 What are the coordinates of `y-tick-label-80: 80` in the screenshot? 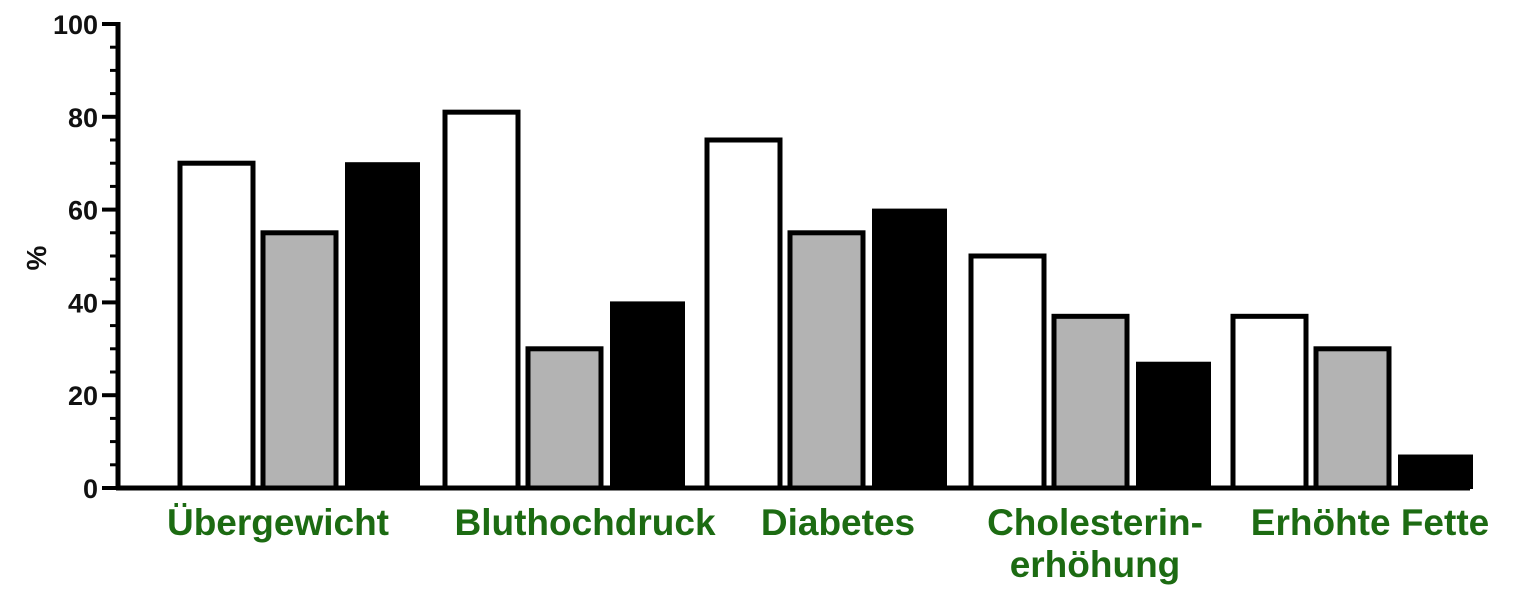 It's located at (83, 118).